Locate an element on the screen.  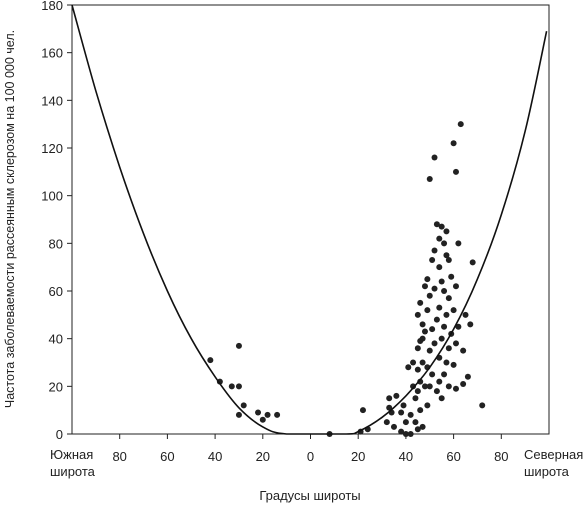
y-tick-label: 80 is located at coordinates (56, 243).